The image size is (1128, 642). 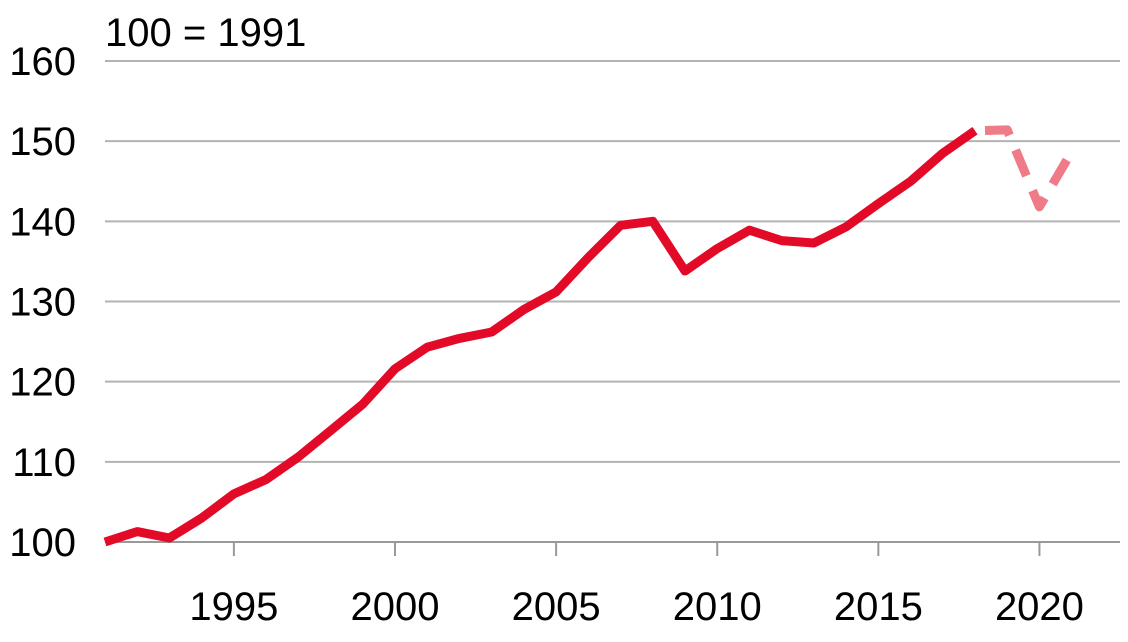 I want to click on y-tick-label-130: 130, so click(x=42, y=303).